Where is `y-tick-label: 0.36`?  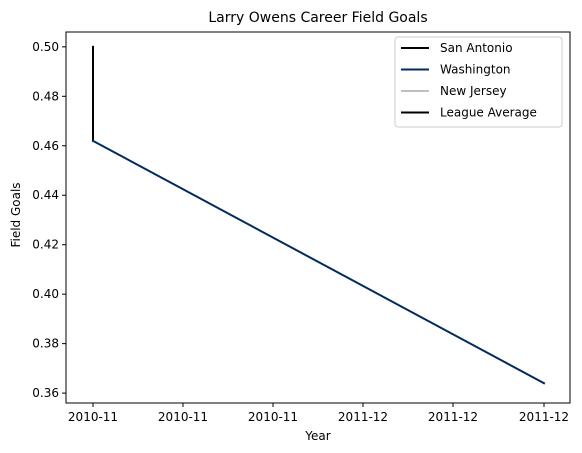 y-tick-label: 0.36 is located at coordinates (45, 393).